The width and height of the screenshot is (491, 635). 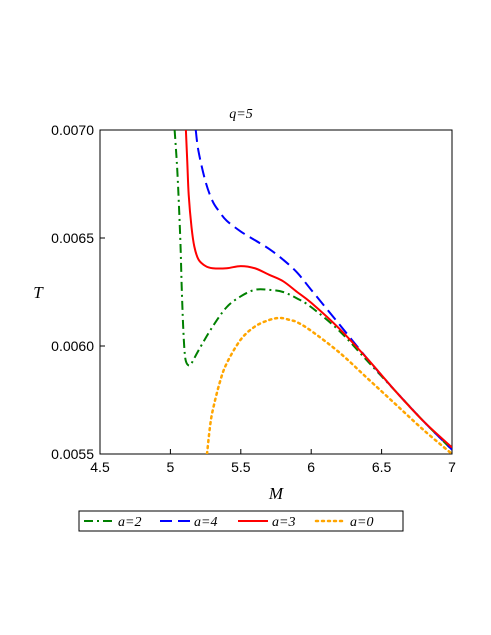 What do you see at coordinates (452, 467) in the screenshot?
I see `x-tick-label: 7` at bounding box center [452, 467].